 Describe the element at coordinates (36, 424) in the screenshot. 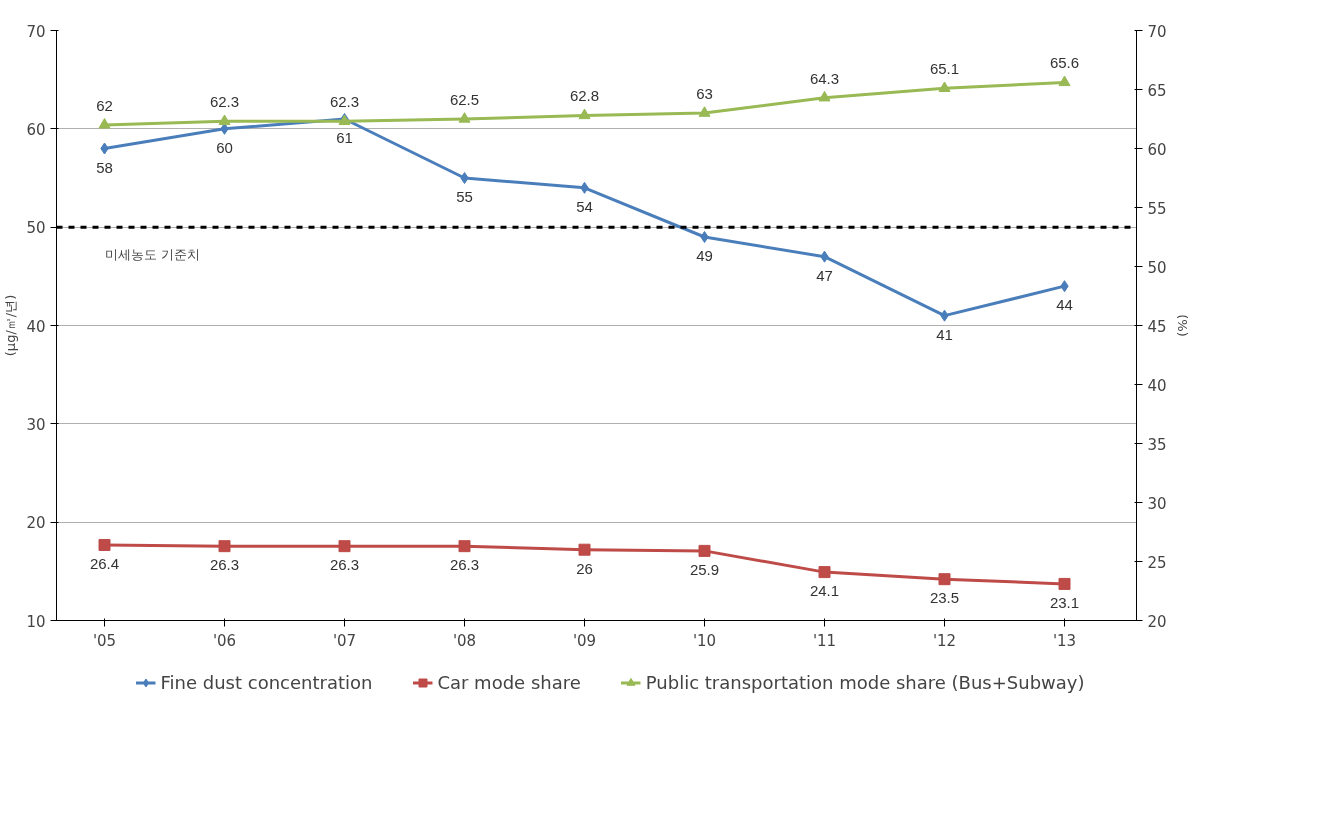

I see `y-tick-label: 30` at that location.